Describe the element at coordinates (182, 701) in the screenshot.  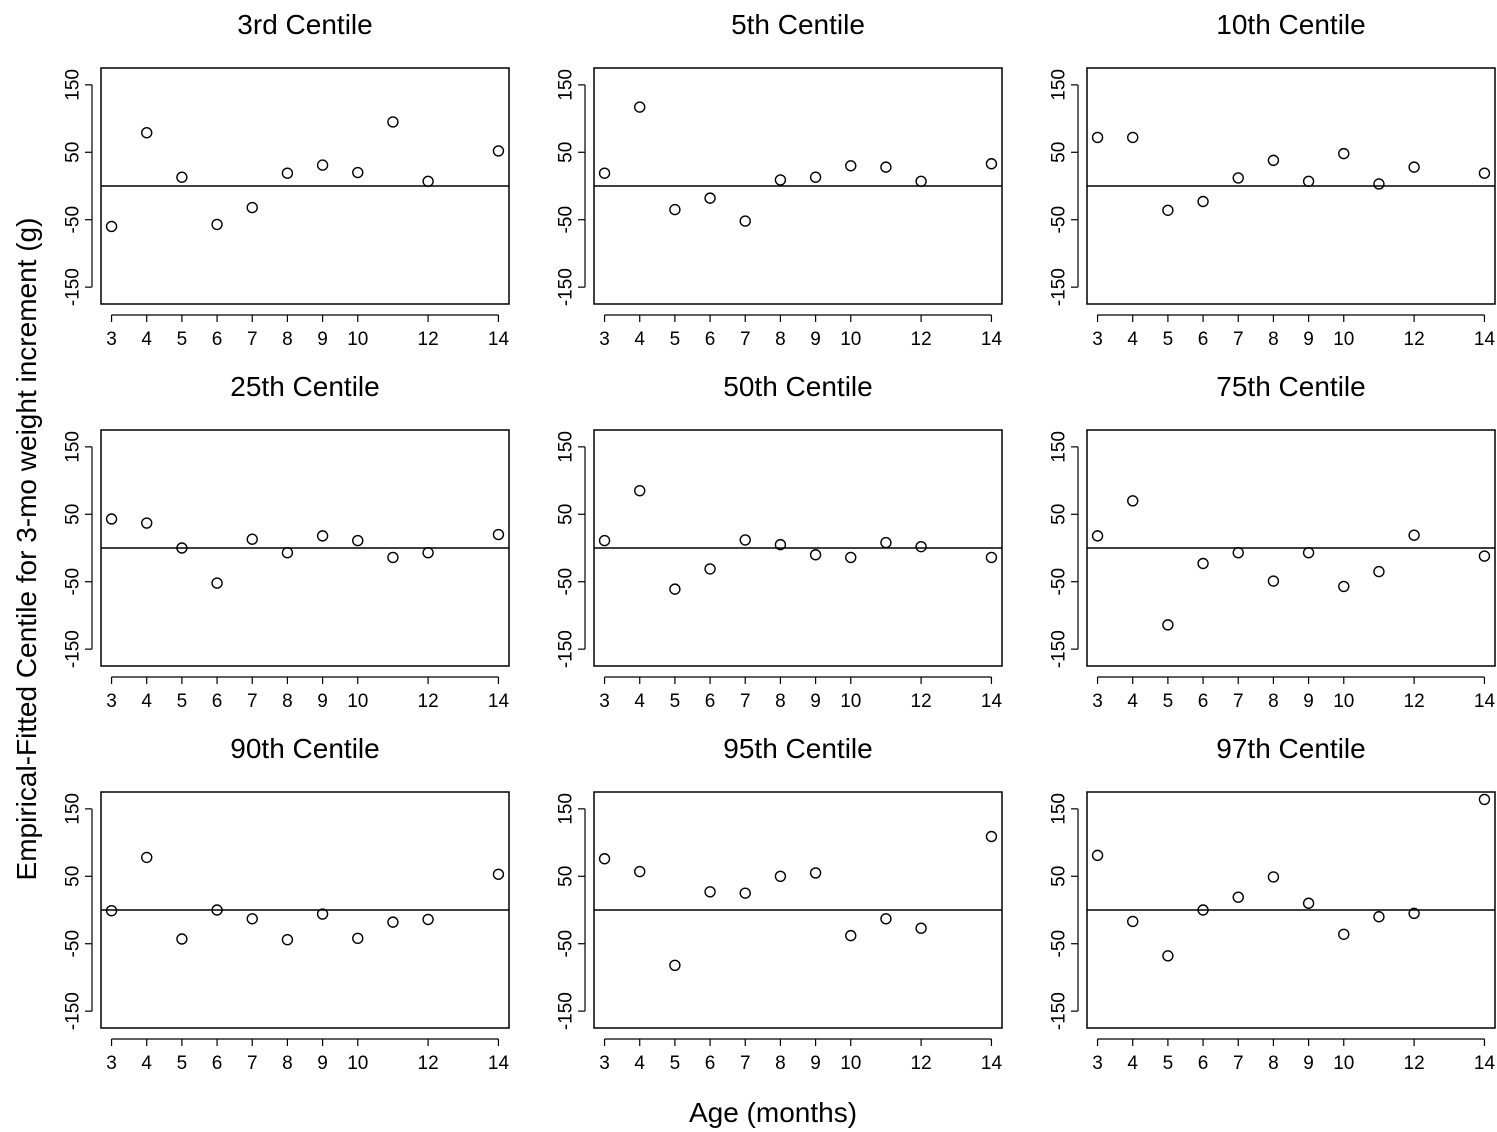
I see `x-tick-label: 5` at that location.